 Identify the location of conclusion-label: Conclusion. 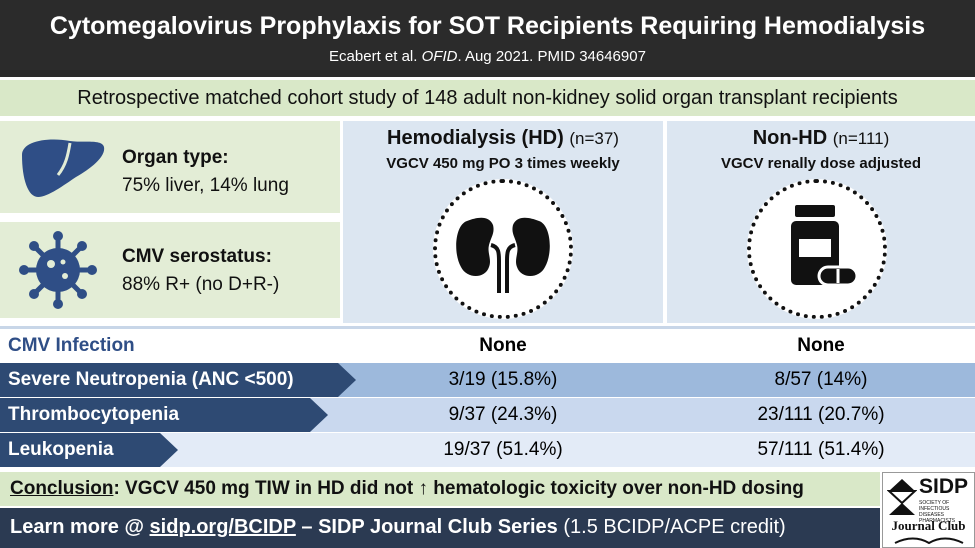
(62, 488).